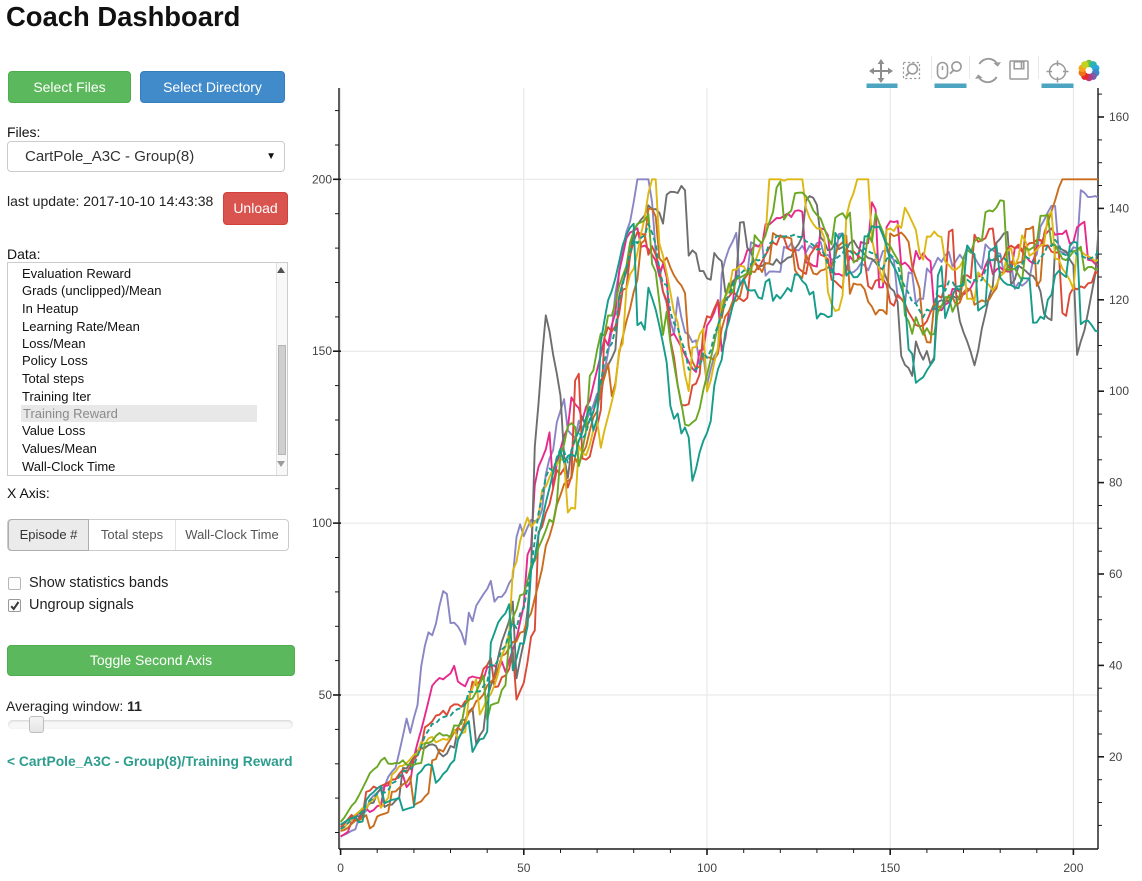 Image resolution: width=1142 pixels, height=881 pixels. Describe the element at coordinates (1116, 574) in the screenshot. I see `svg-text: 60` at that location.